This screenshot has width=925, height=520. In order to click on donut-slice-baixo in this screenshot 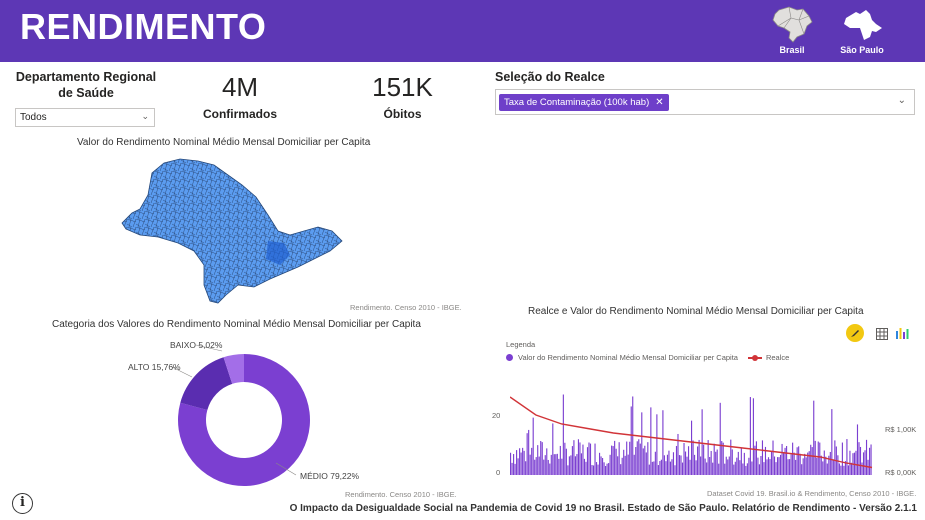, I will do `click(233, 369)`.